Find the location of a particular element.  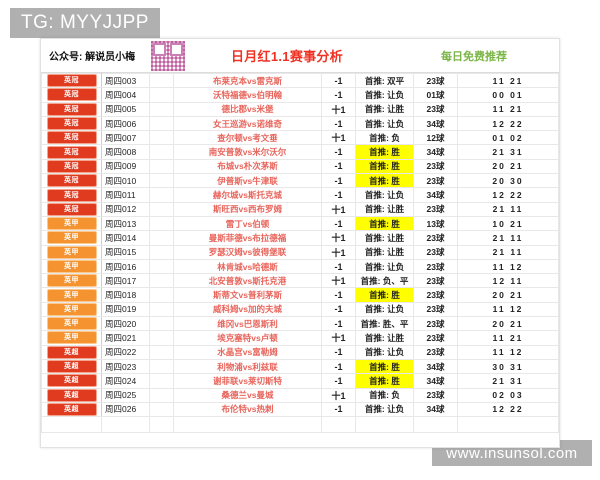

total-goals: 13球 is located at coordinates (435, 223).